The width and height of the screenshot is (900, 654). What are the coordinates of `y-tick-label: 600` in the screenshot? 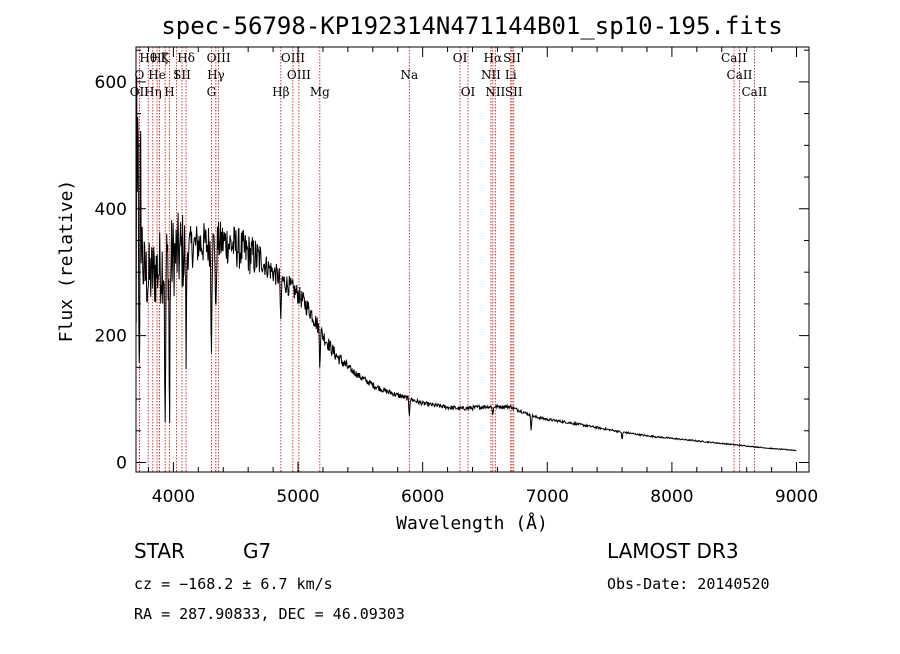 It's located at (111, 83).